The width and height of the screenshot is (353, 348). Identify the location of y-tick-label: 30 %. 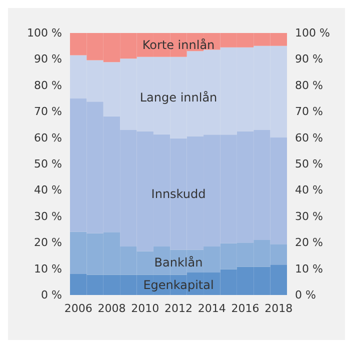
(48, 216).